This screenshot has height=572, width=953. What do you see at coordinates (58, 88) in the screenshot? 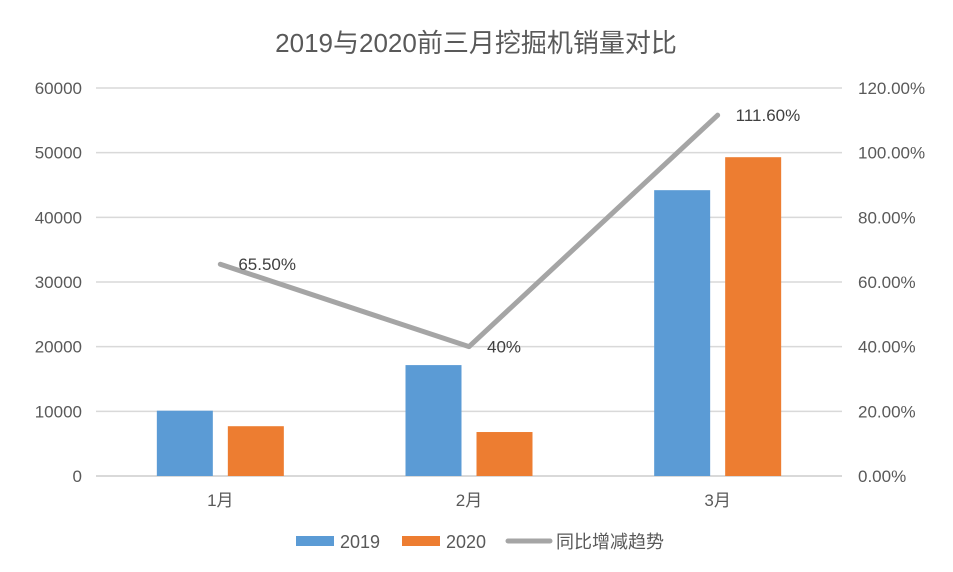
I see `y-tick-label: 60000` at bounding box center [58, 88].